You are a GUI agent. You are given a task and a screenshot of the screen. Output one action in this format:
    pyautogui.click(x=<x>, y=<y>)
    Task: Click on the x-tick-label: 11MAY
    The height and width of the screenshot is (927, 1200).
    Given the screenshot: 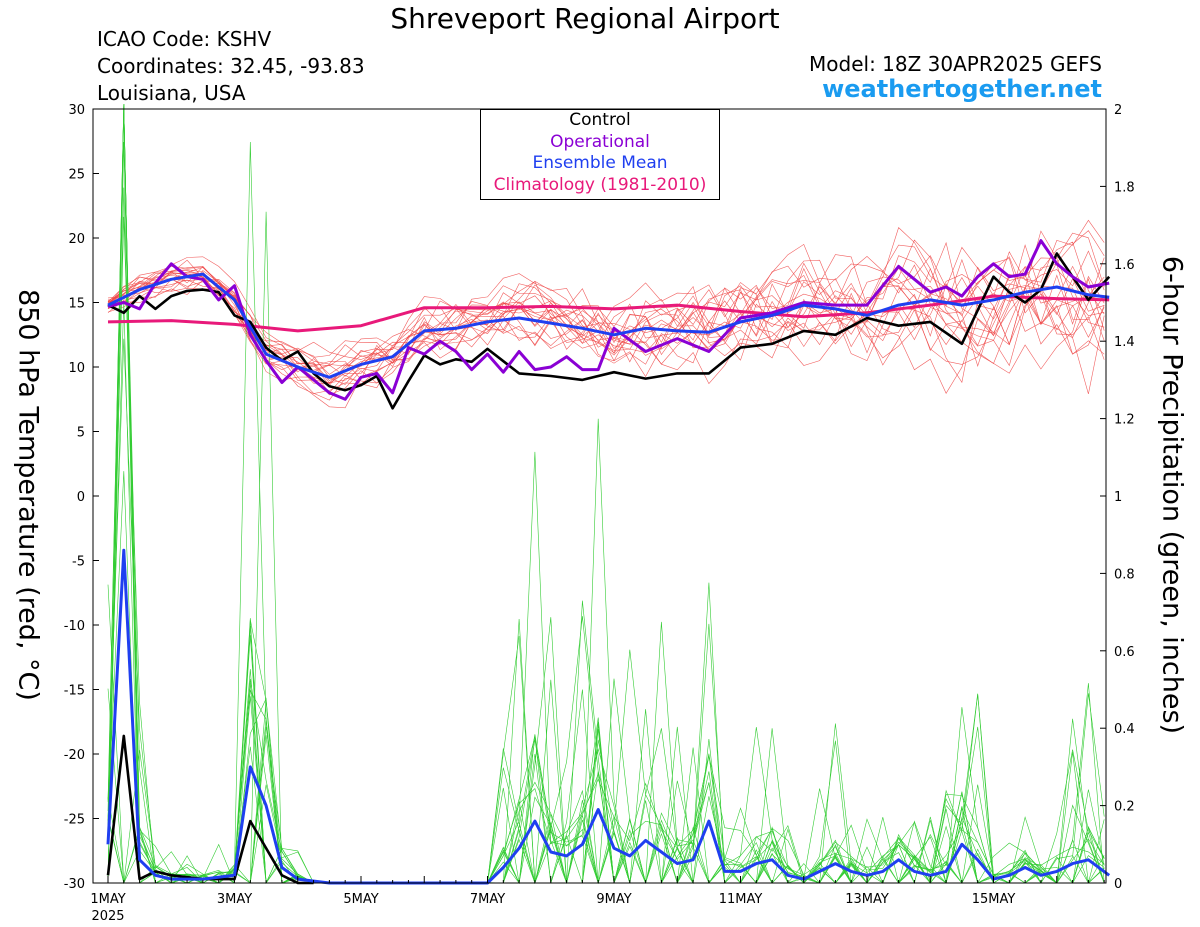 What is the action you would take?
    pyautogui.click(x=741, y=899)
    